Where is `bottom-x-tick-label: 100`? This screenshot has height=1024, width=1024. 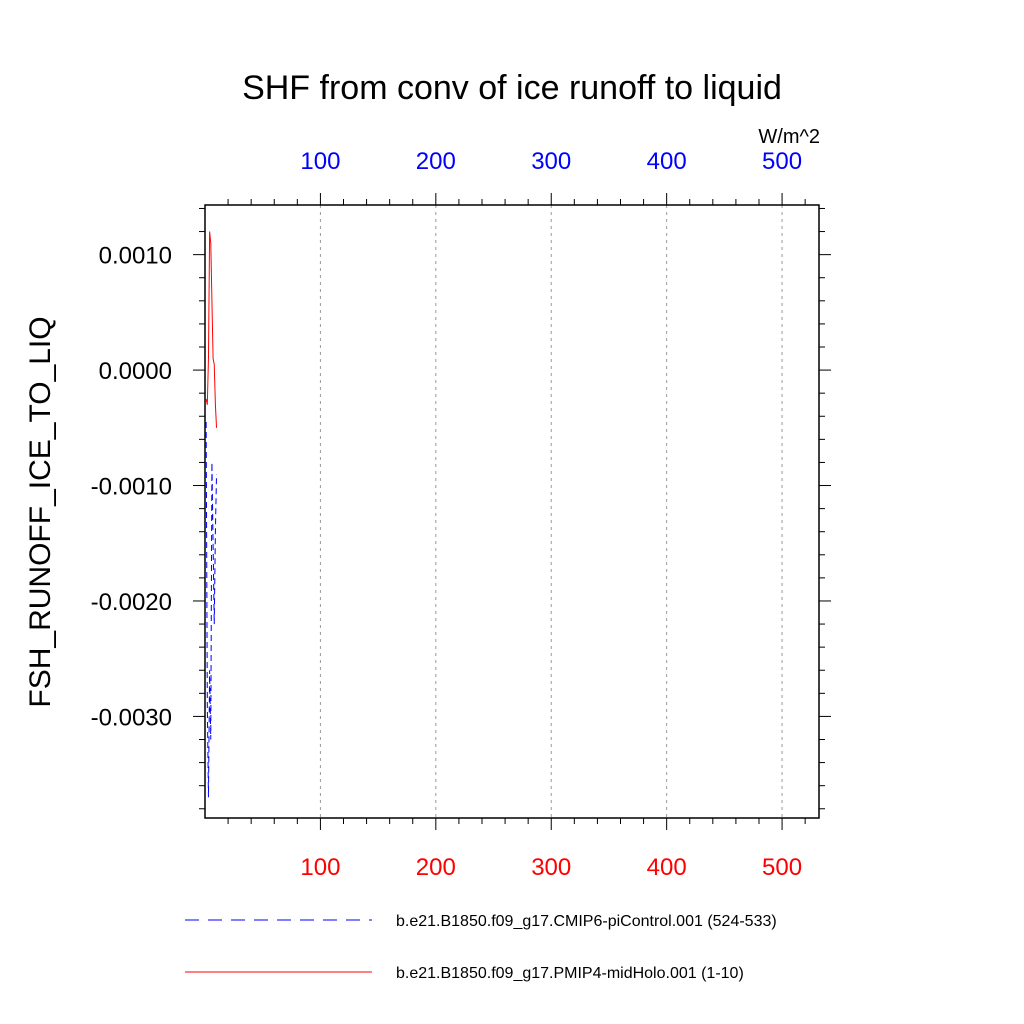
bottom-x-tick-label: 100 is located at coordinates (320, 867).